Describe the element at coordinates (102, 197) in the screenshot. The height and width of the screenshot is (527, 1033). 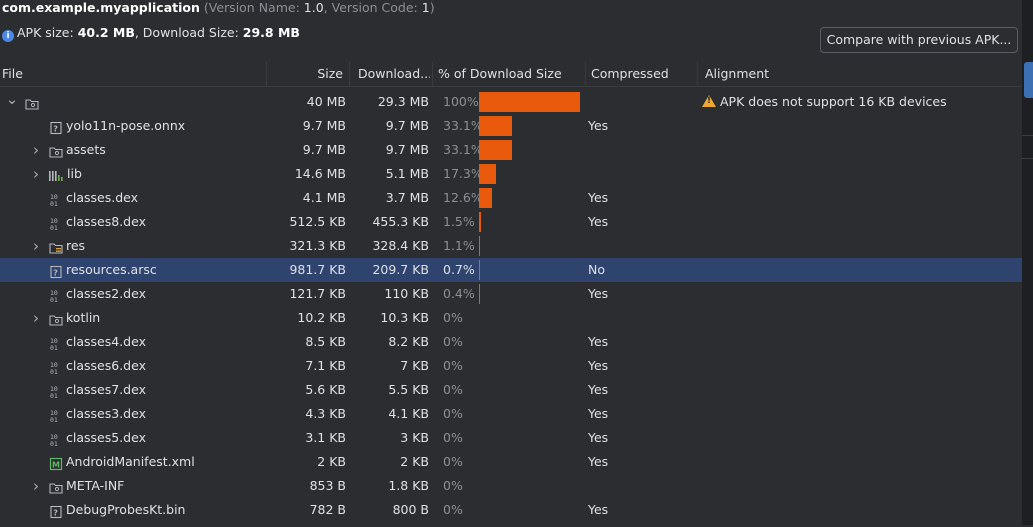
I see `file-name: classes.dex` at that location.